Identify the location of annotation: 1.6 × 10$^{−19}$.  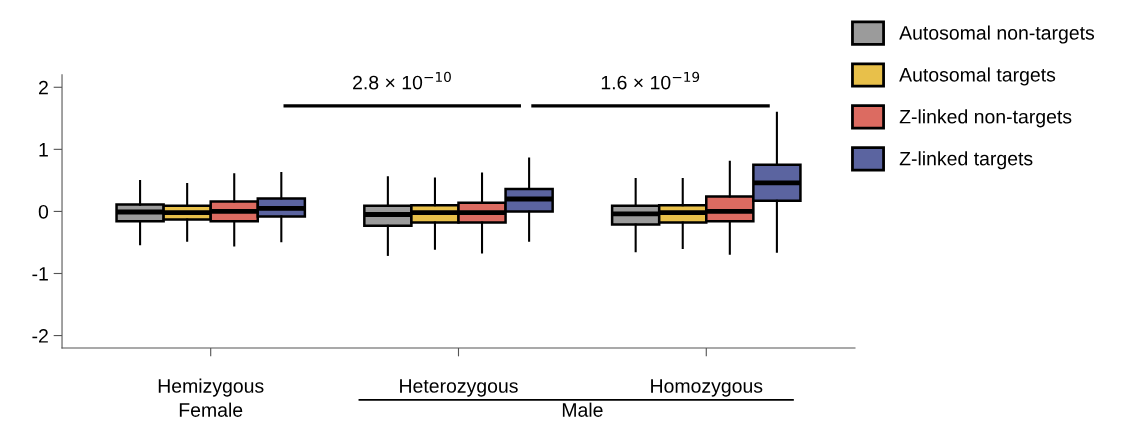
(650, 80).